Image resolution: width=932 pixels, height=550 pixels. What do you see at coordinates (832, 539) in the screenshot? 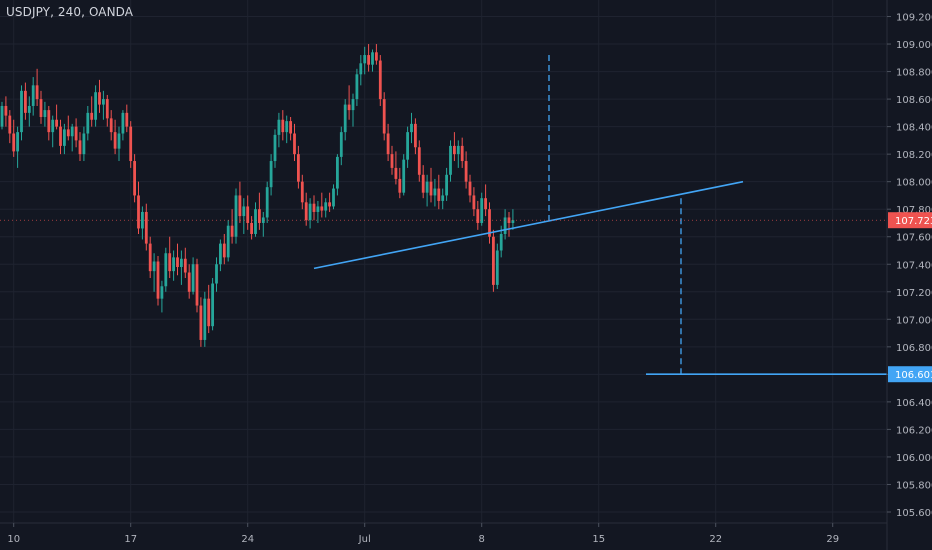
I see `time-tick-label: 29` at bounding box center [832, 539].